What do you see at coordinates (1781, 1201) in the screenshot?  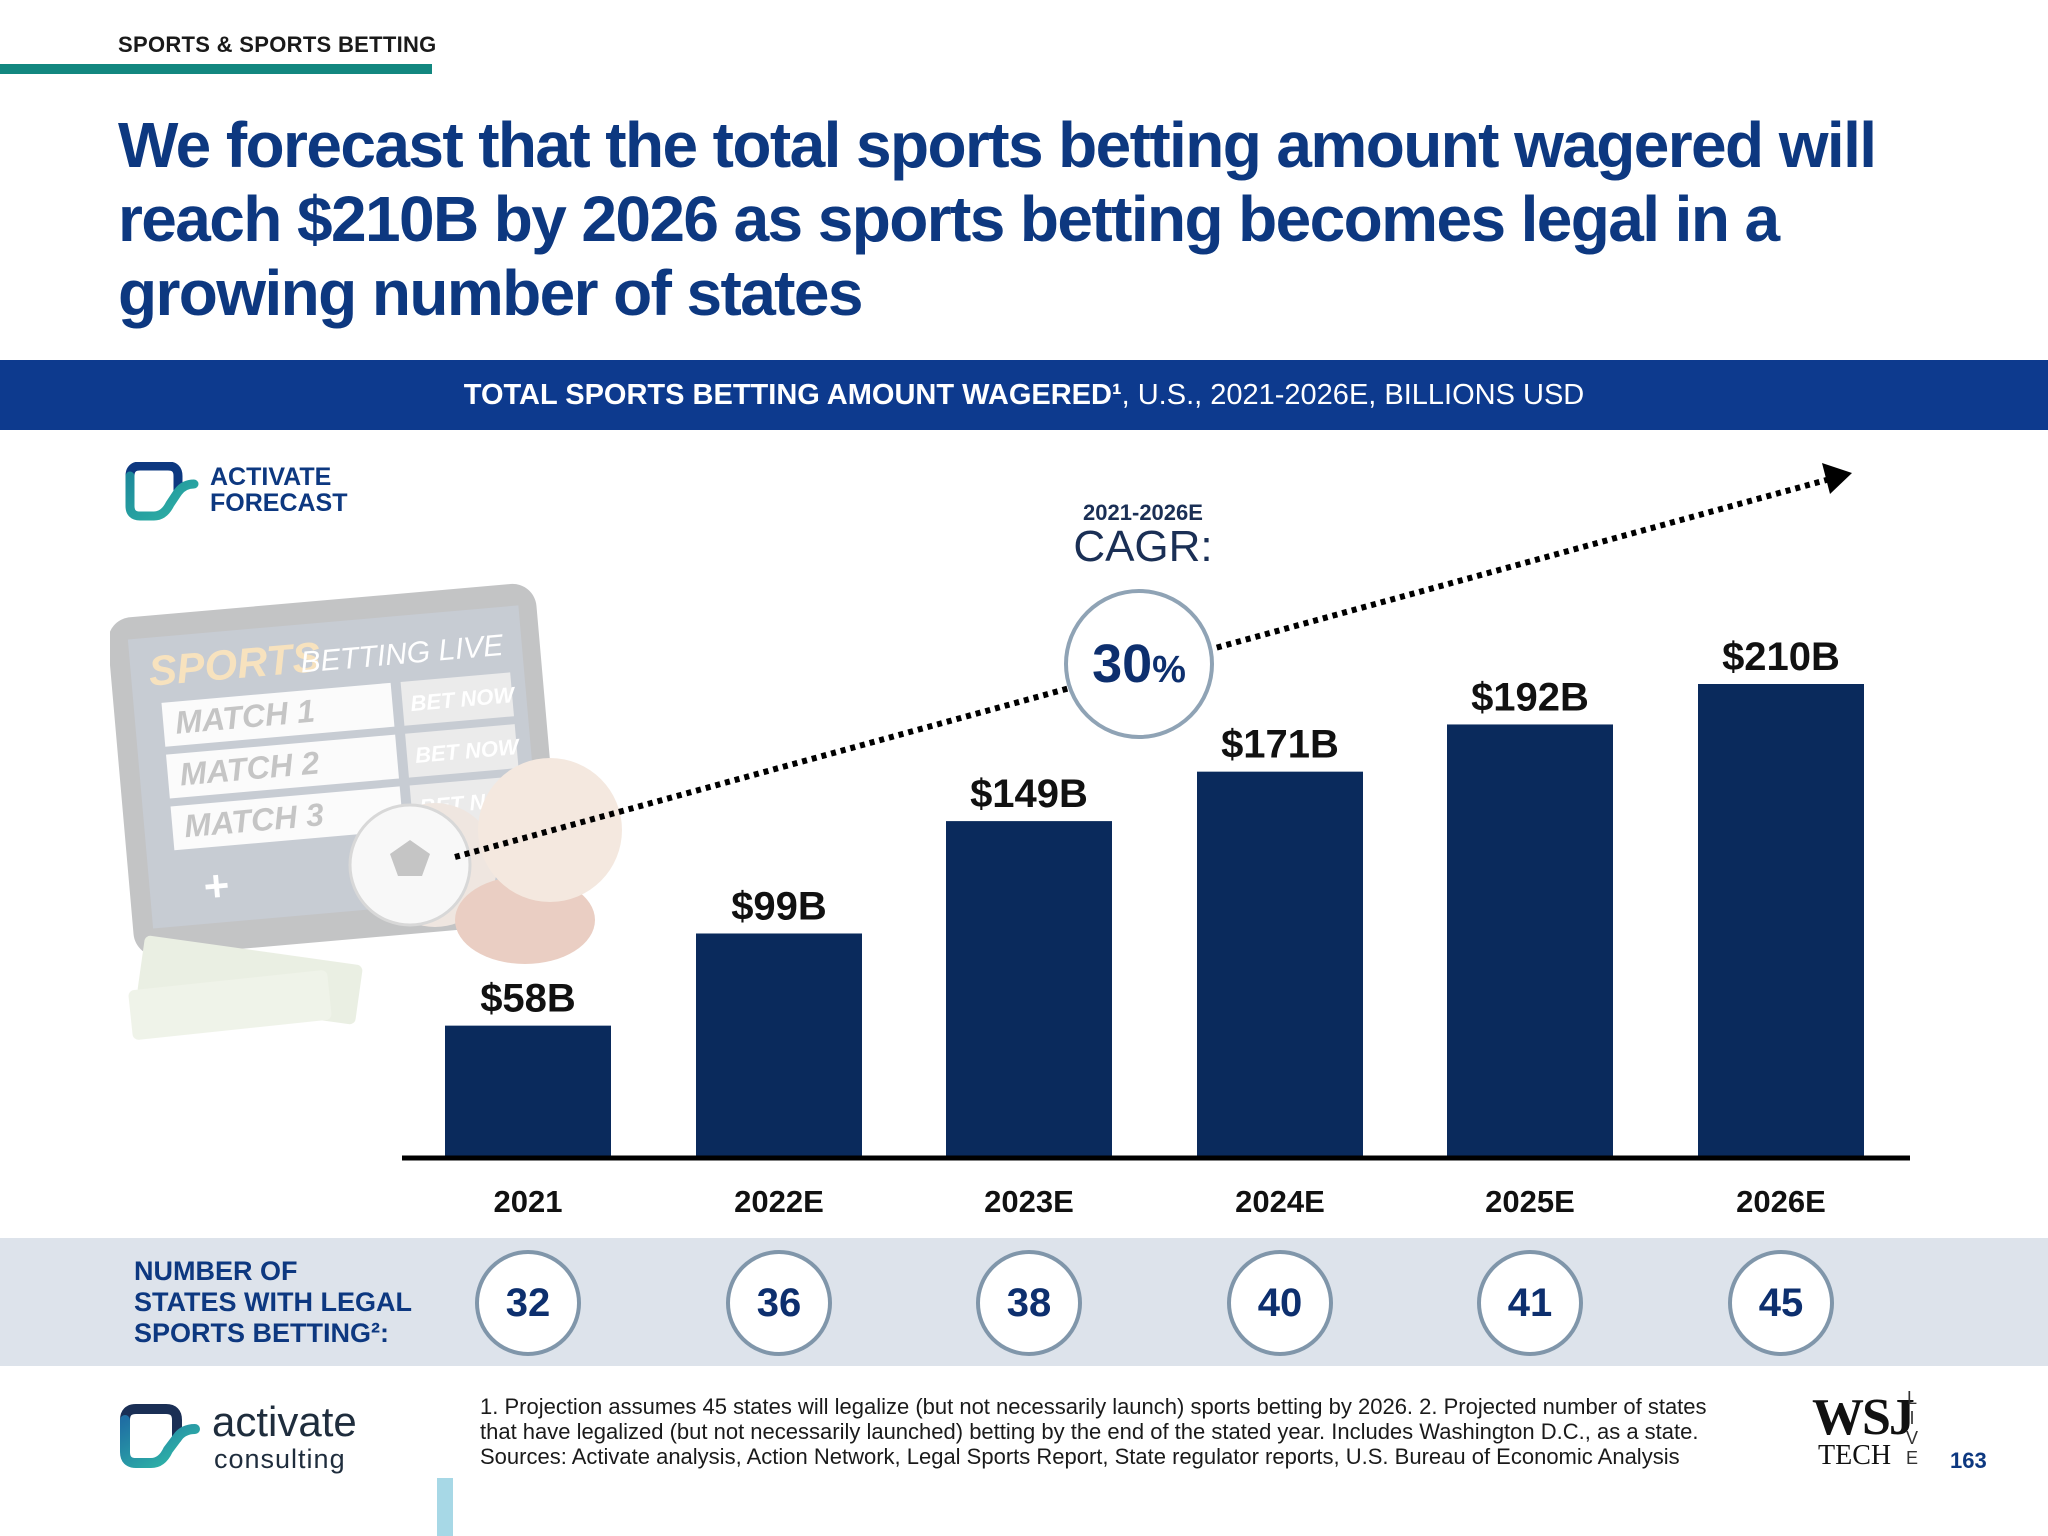 I see `x-tick-label-2026E: 2026E` at bounding box center [1781, 1201].